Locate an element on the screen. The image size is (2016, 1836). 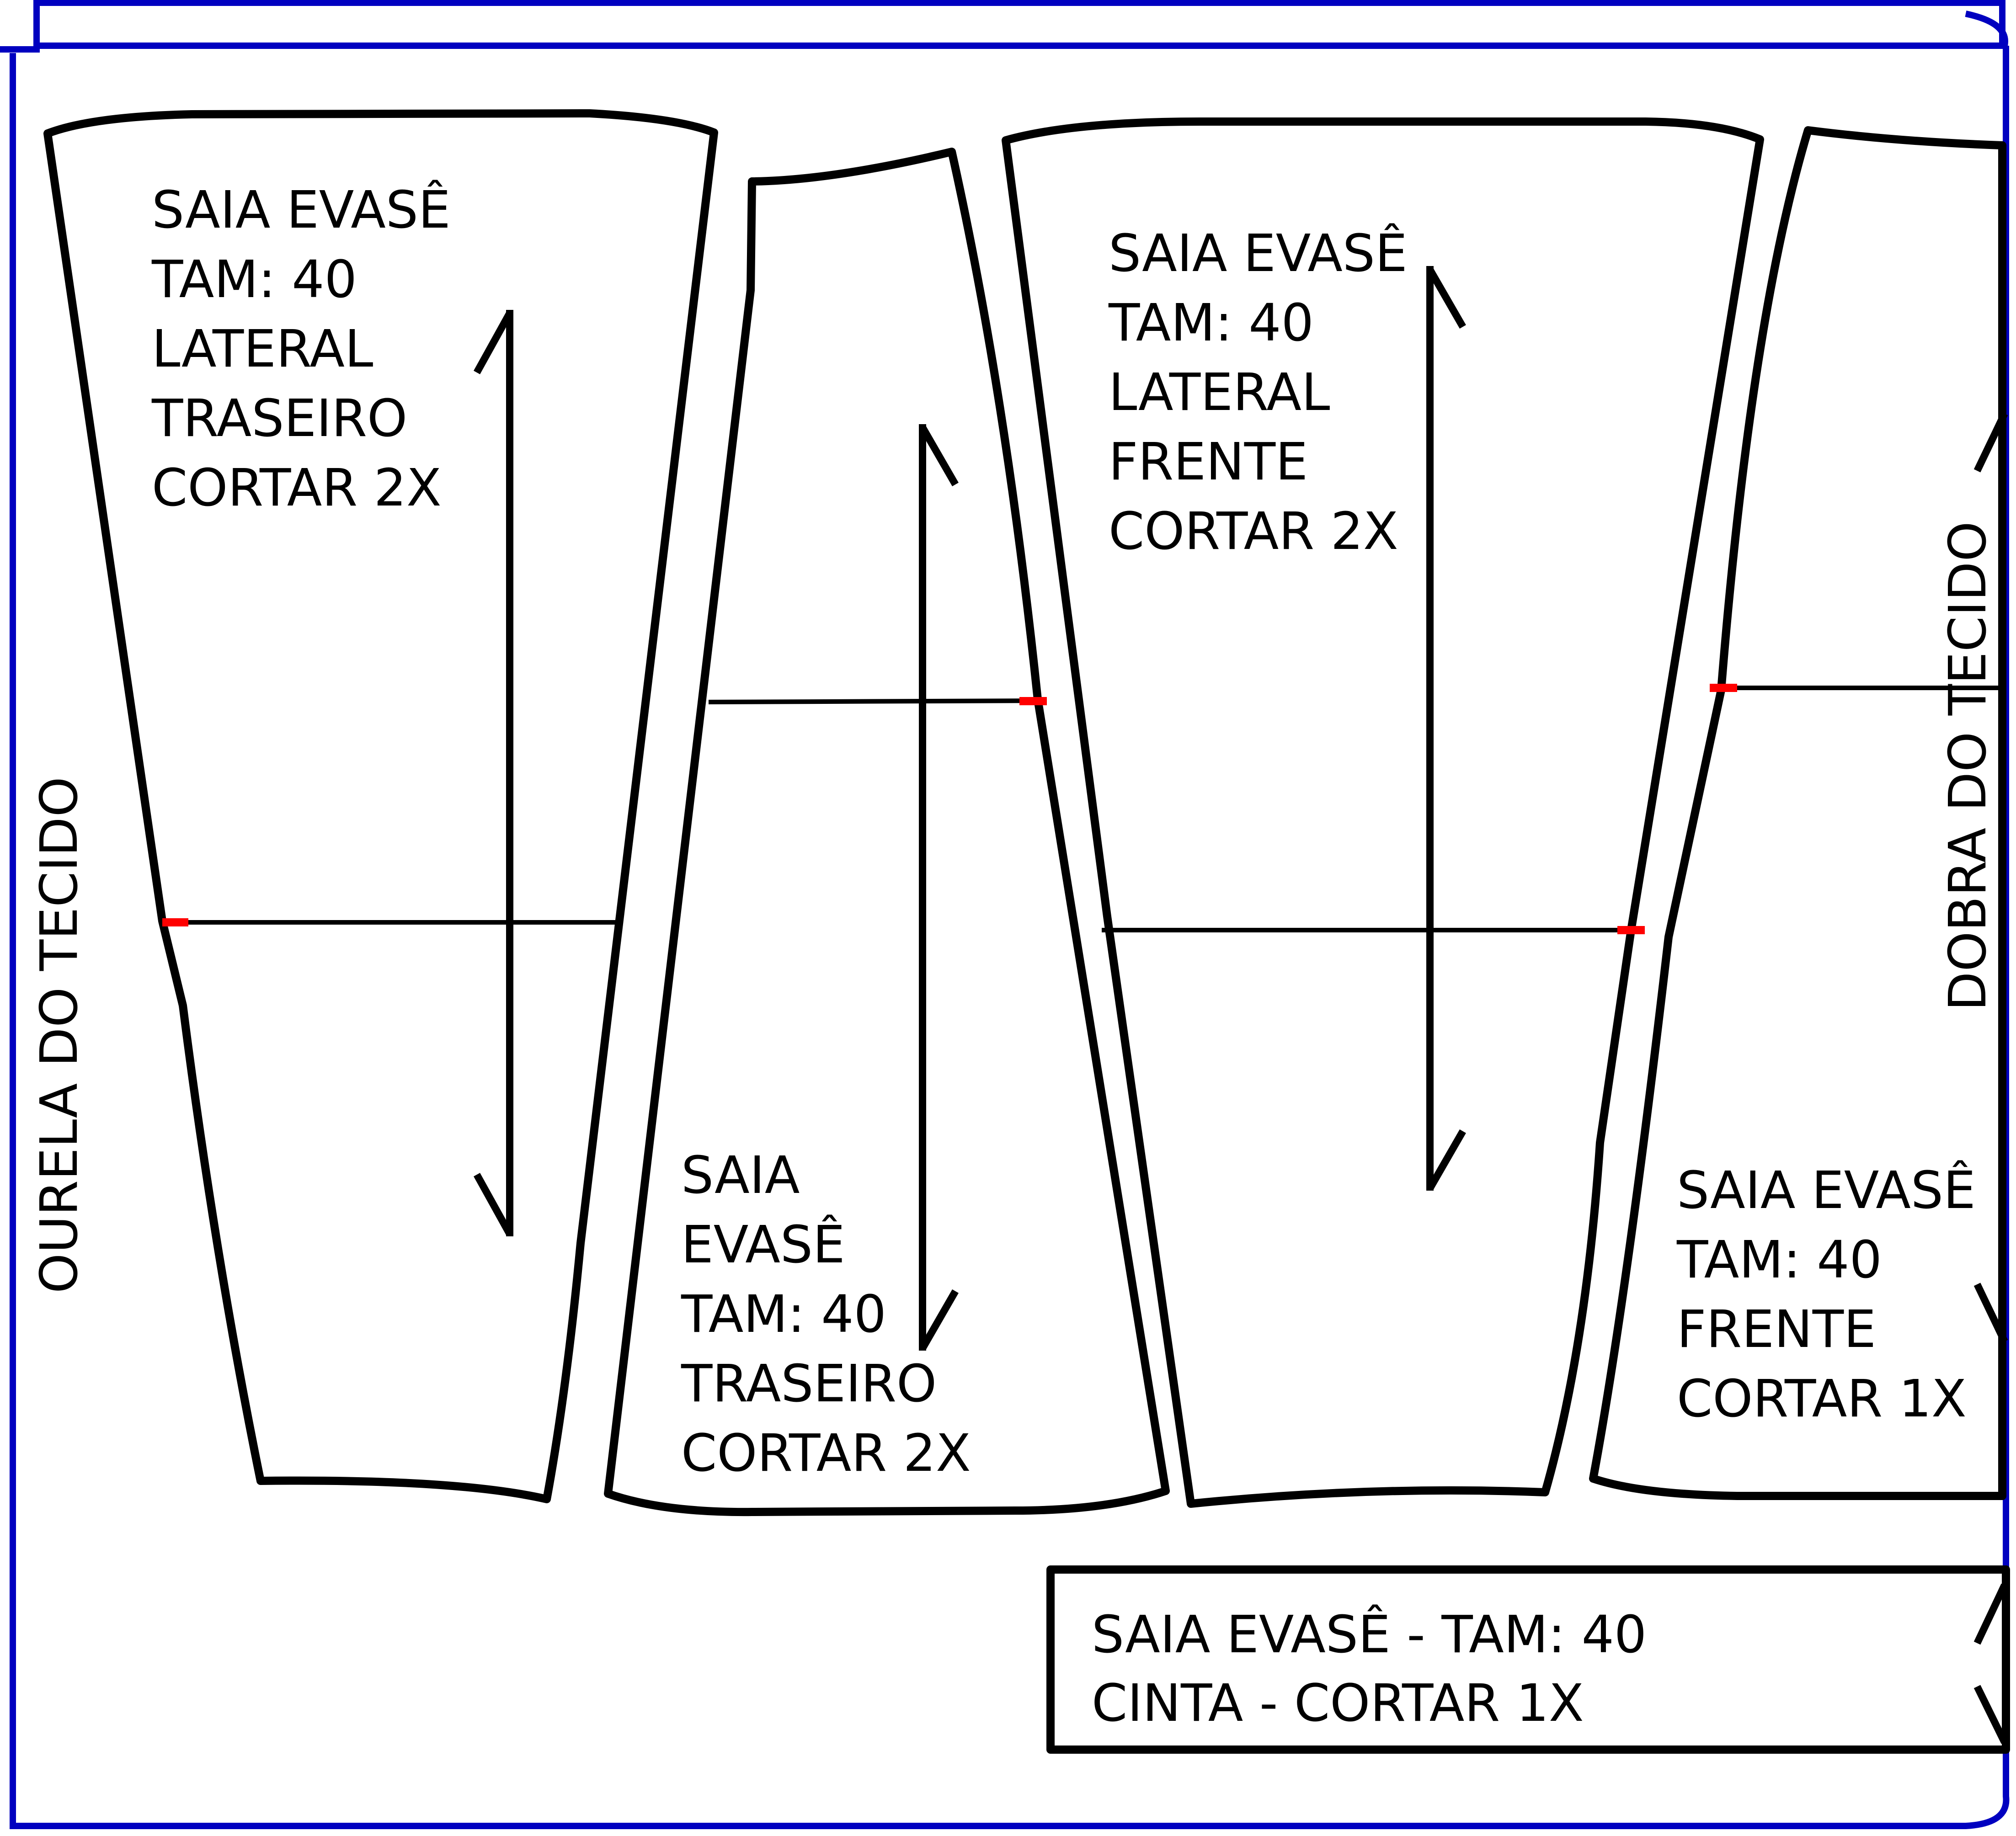
label-line: CINTA - CORTAR 1X is located at coordinates (1338, 1703).